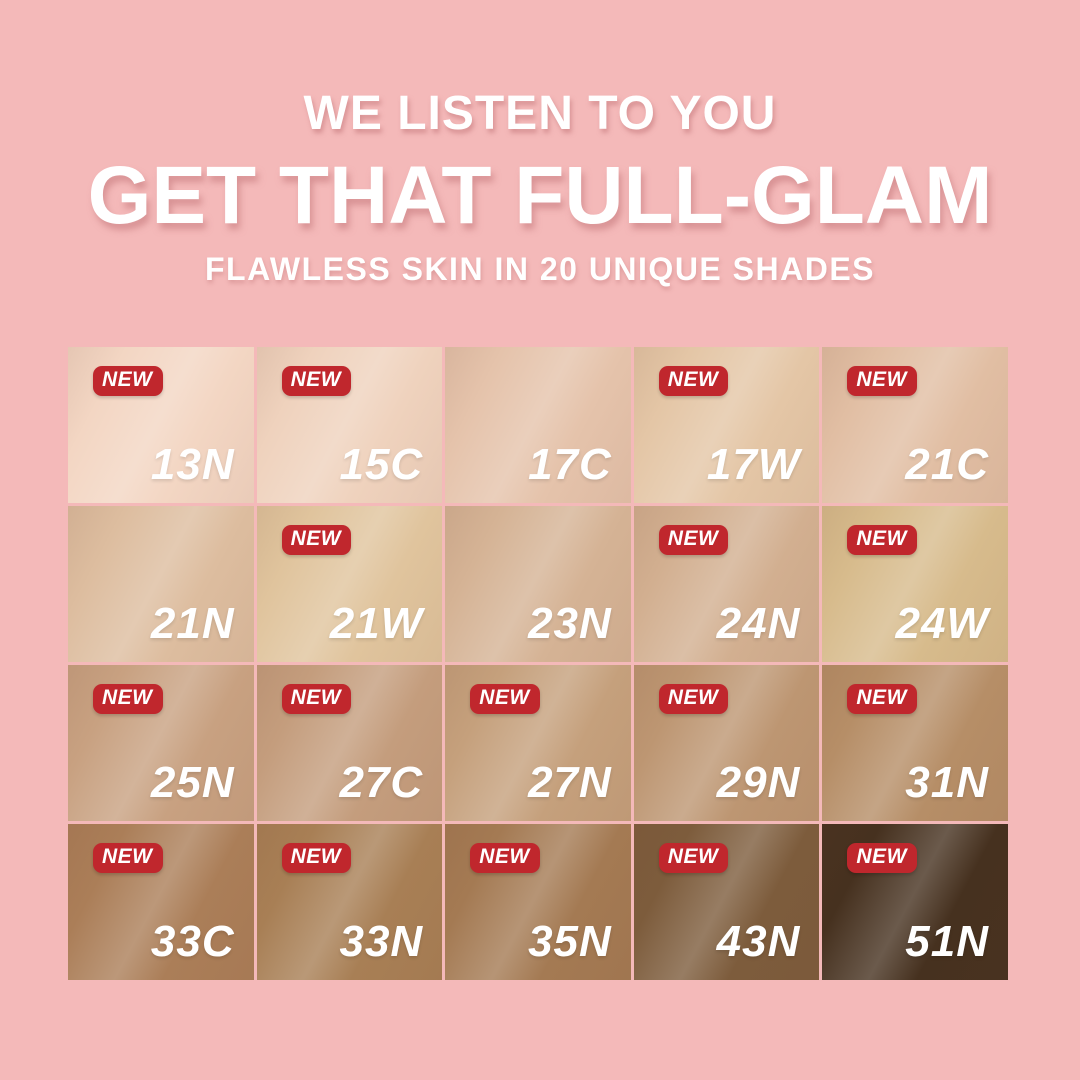  Describe the element at coordinates (942, 623) in the screenshot. I see `shade-code-label: 24W` at that location.